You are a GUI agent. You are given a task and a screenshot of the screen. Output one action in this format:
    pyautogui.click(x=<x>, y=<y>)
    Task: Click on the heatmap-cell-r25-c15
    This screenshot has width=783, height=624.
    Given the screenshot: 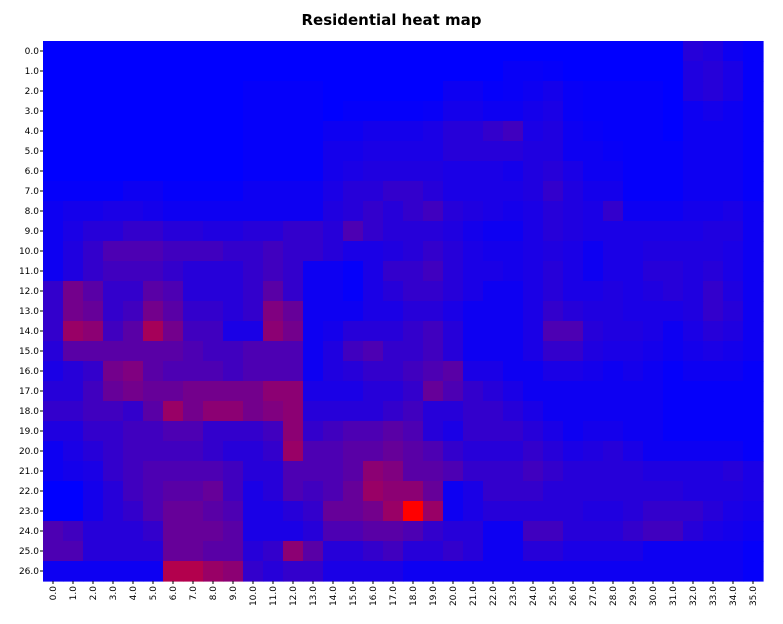 What is the action you would take?
    pyautogui.click(x=353, y=551)
    